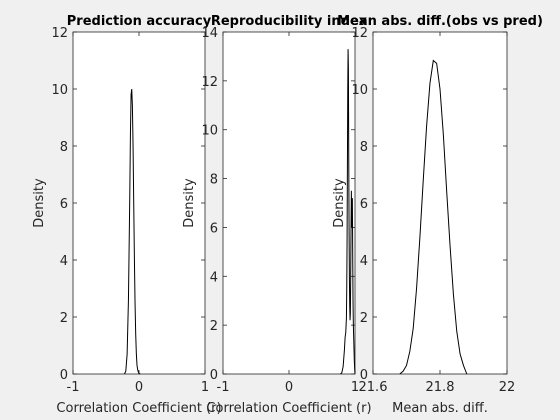 This screenshot has width=560, height=420. I want to click on x-tick-label: 21.8, so click(440, 387).